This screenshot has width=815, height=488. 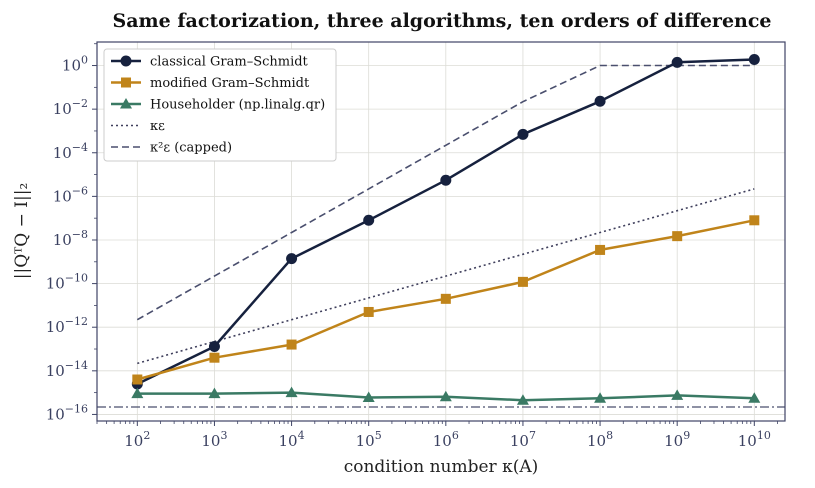 I want to click on x-tick-label: 10², so click(x=137, y=439).